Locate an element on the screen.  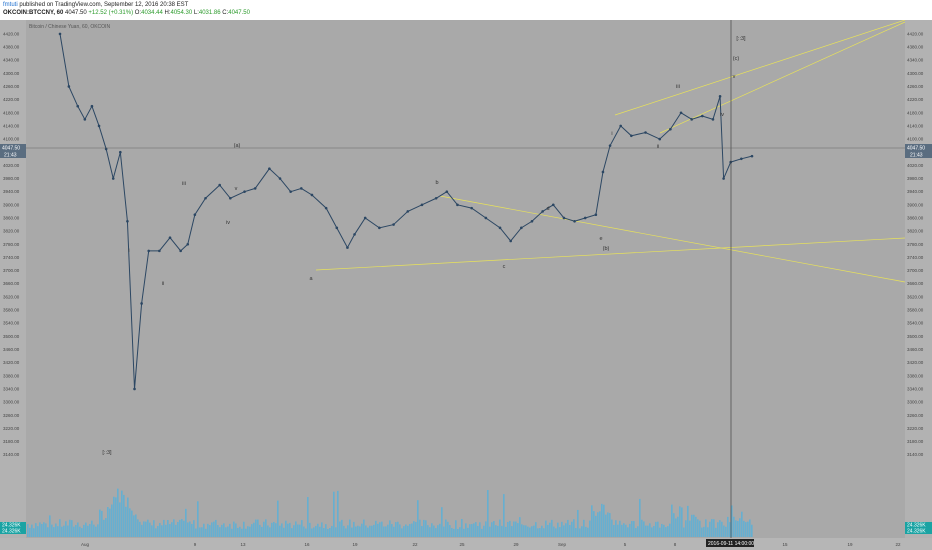
high-value: 4054.30 is located at coordinates (181, 13).